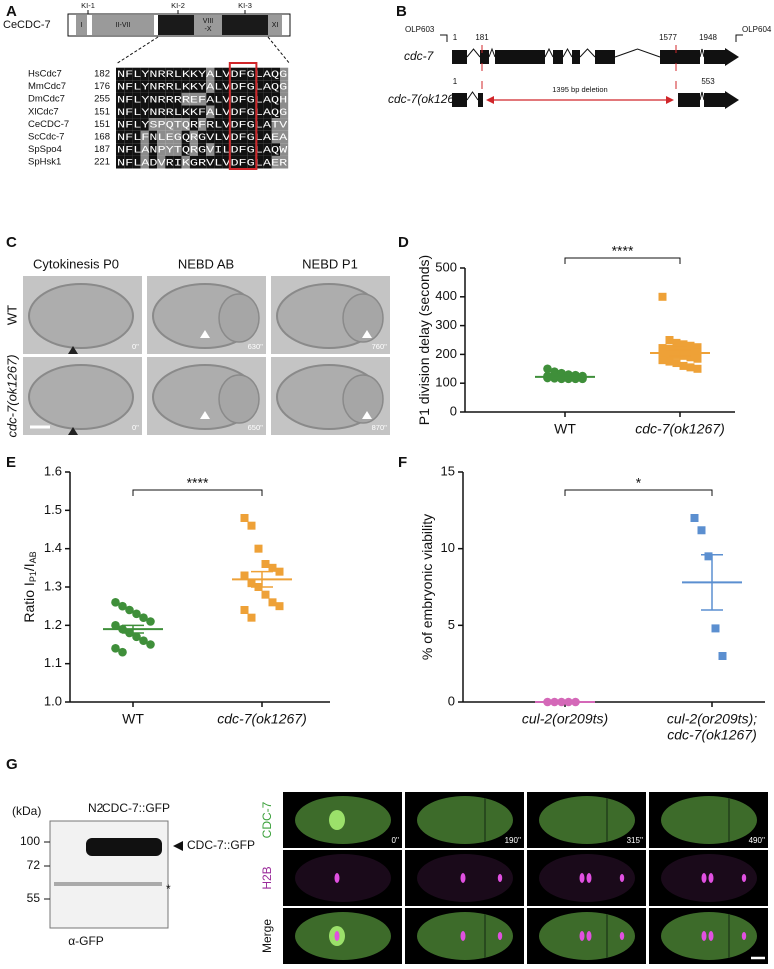  I want to click on y-tick-label: 1.4, so click(53, 547).